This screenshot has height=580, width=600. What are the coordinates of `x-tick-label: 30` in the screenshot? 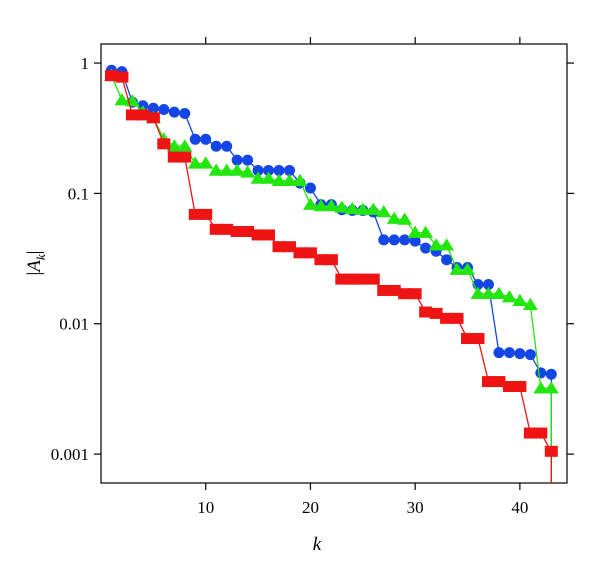 It's located at (415, 507).